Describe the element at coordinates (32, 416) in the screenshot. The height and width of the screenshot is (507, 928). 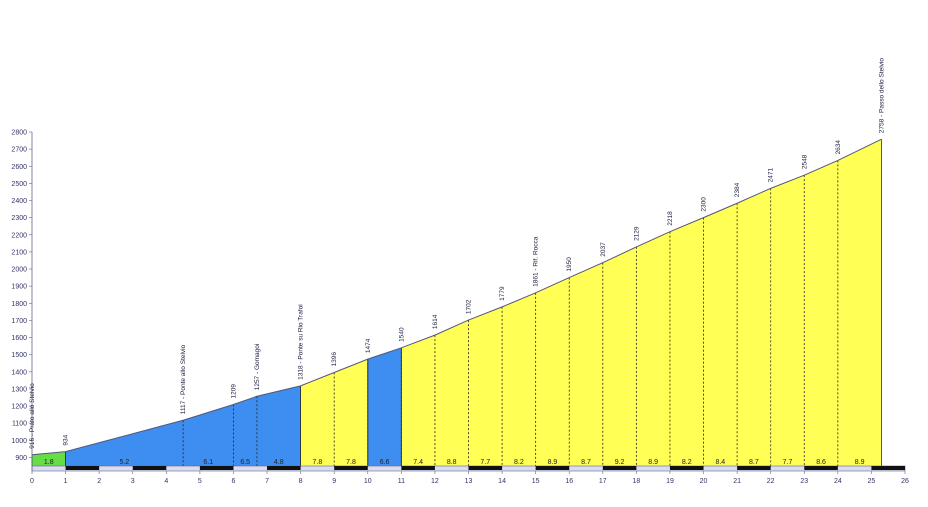
I see `elevation-label: 916 - Prato allo Stelvio` at that location.